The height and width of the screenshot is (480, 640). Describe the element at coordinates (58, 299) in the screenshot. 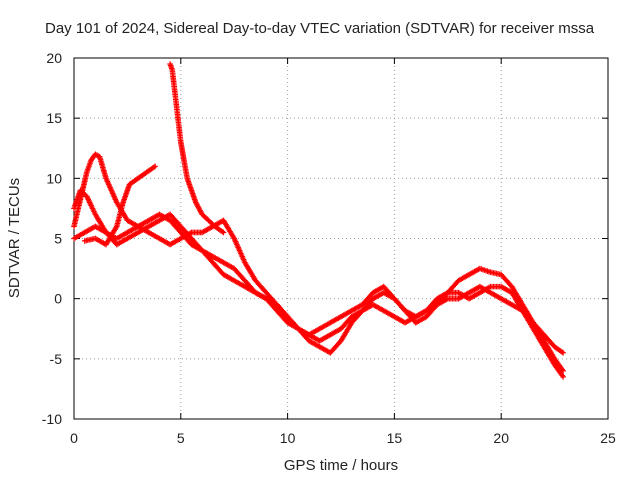

I see `y-tick-label: 0` at that location.